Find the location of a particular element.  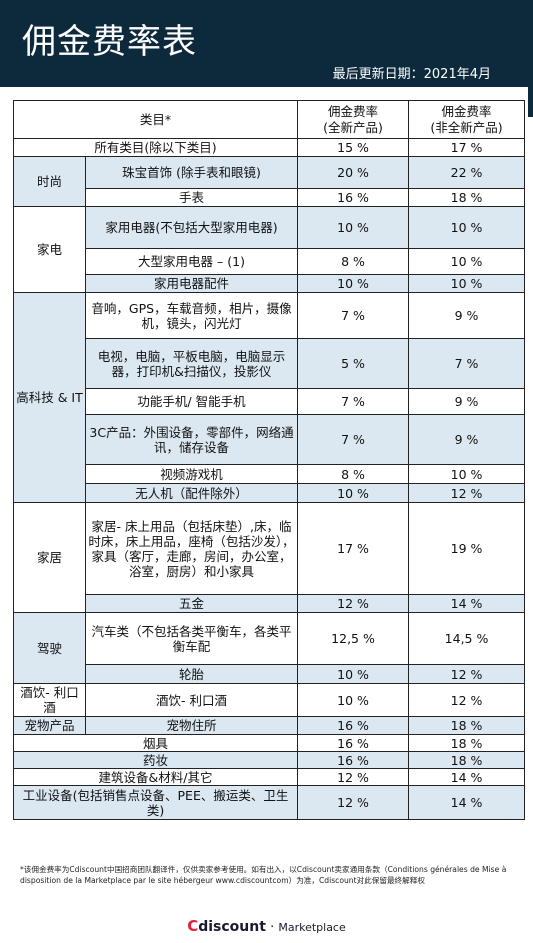

category-group: 高科技 & IT is located at coordinates (49, 397).